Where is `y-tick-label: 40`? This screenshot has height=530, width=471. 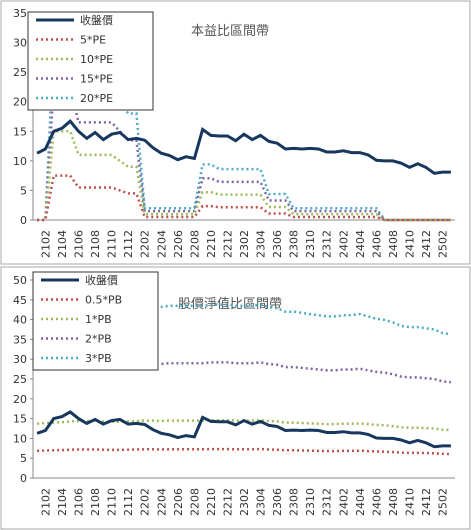
y-tick-label: 40 is located at coordinates (20, 320).